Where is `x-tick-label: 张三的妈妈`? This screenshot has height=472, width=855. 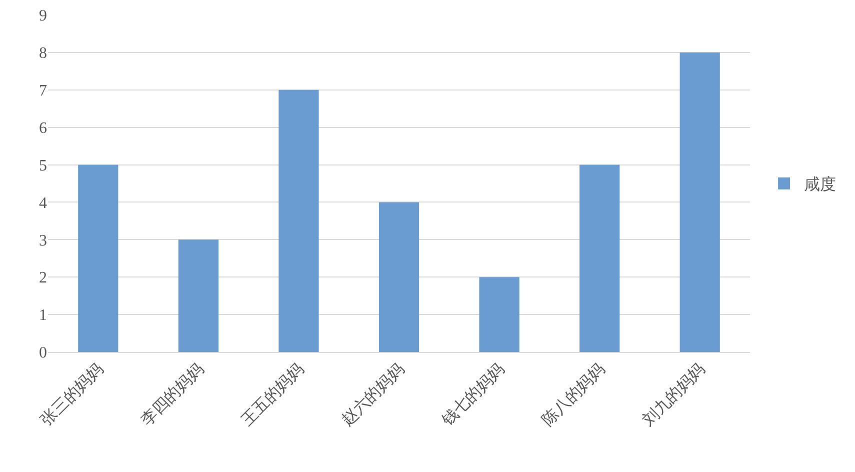 x-tick-label: 张三的妈妈 is located at coordinates (71, 394).